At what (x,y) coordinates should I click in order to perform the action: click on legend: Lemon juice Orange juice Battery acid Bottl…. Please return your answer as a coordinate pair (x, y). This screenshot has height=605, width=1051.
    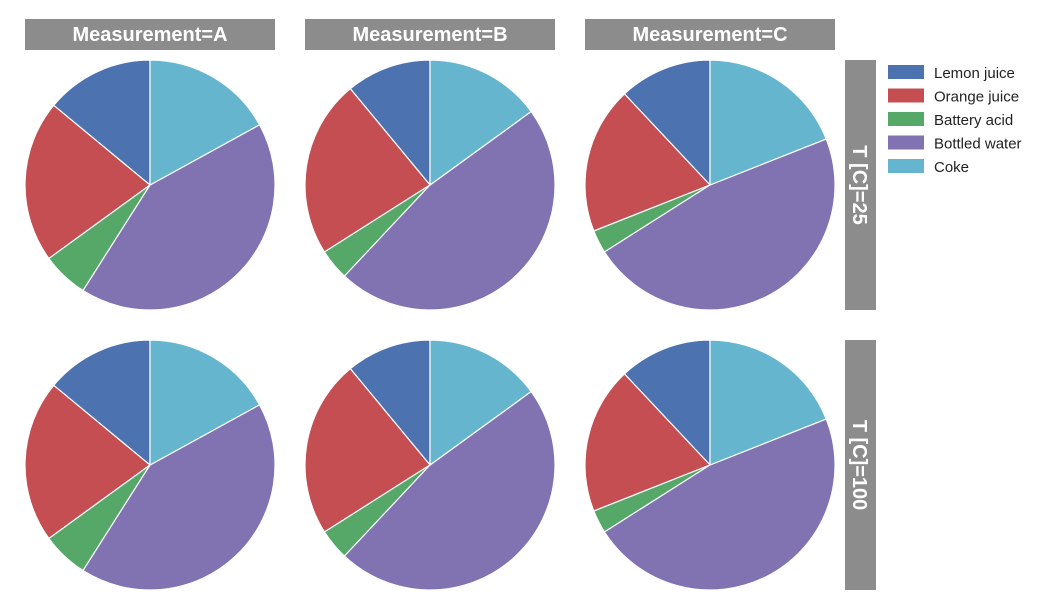
    Looking at the image, I should click on (955, 120).